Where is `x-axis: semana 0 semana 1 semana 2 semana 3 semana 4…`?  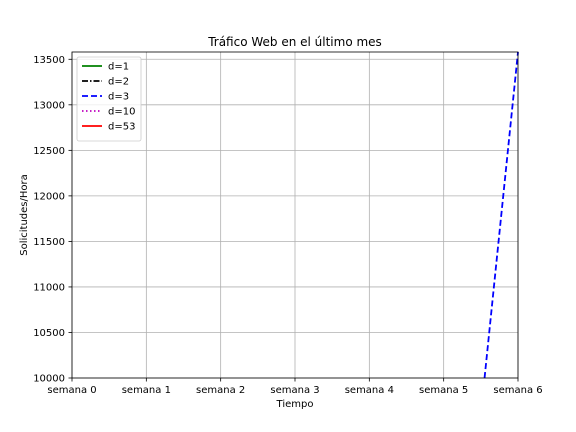
x-axis: semana 0 semana 1 semana 2 semana 3 semana 4… is located at coordinates (295, 387).